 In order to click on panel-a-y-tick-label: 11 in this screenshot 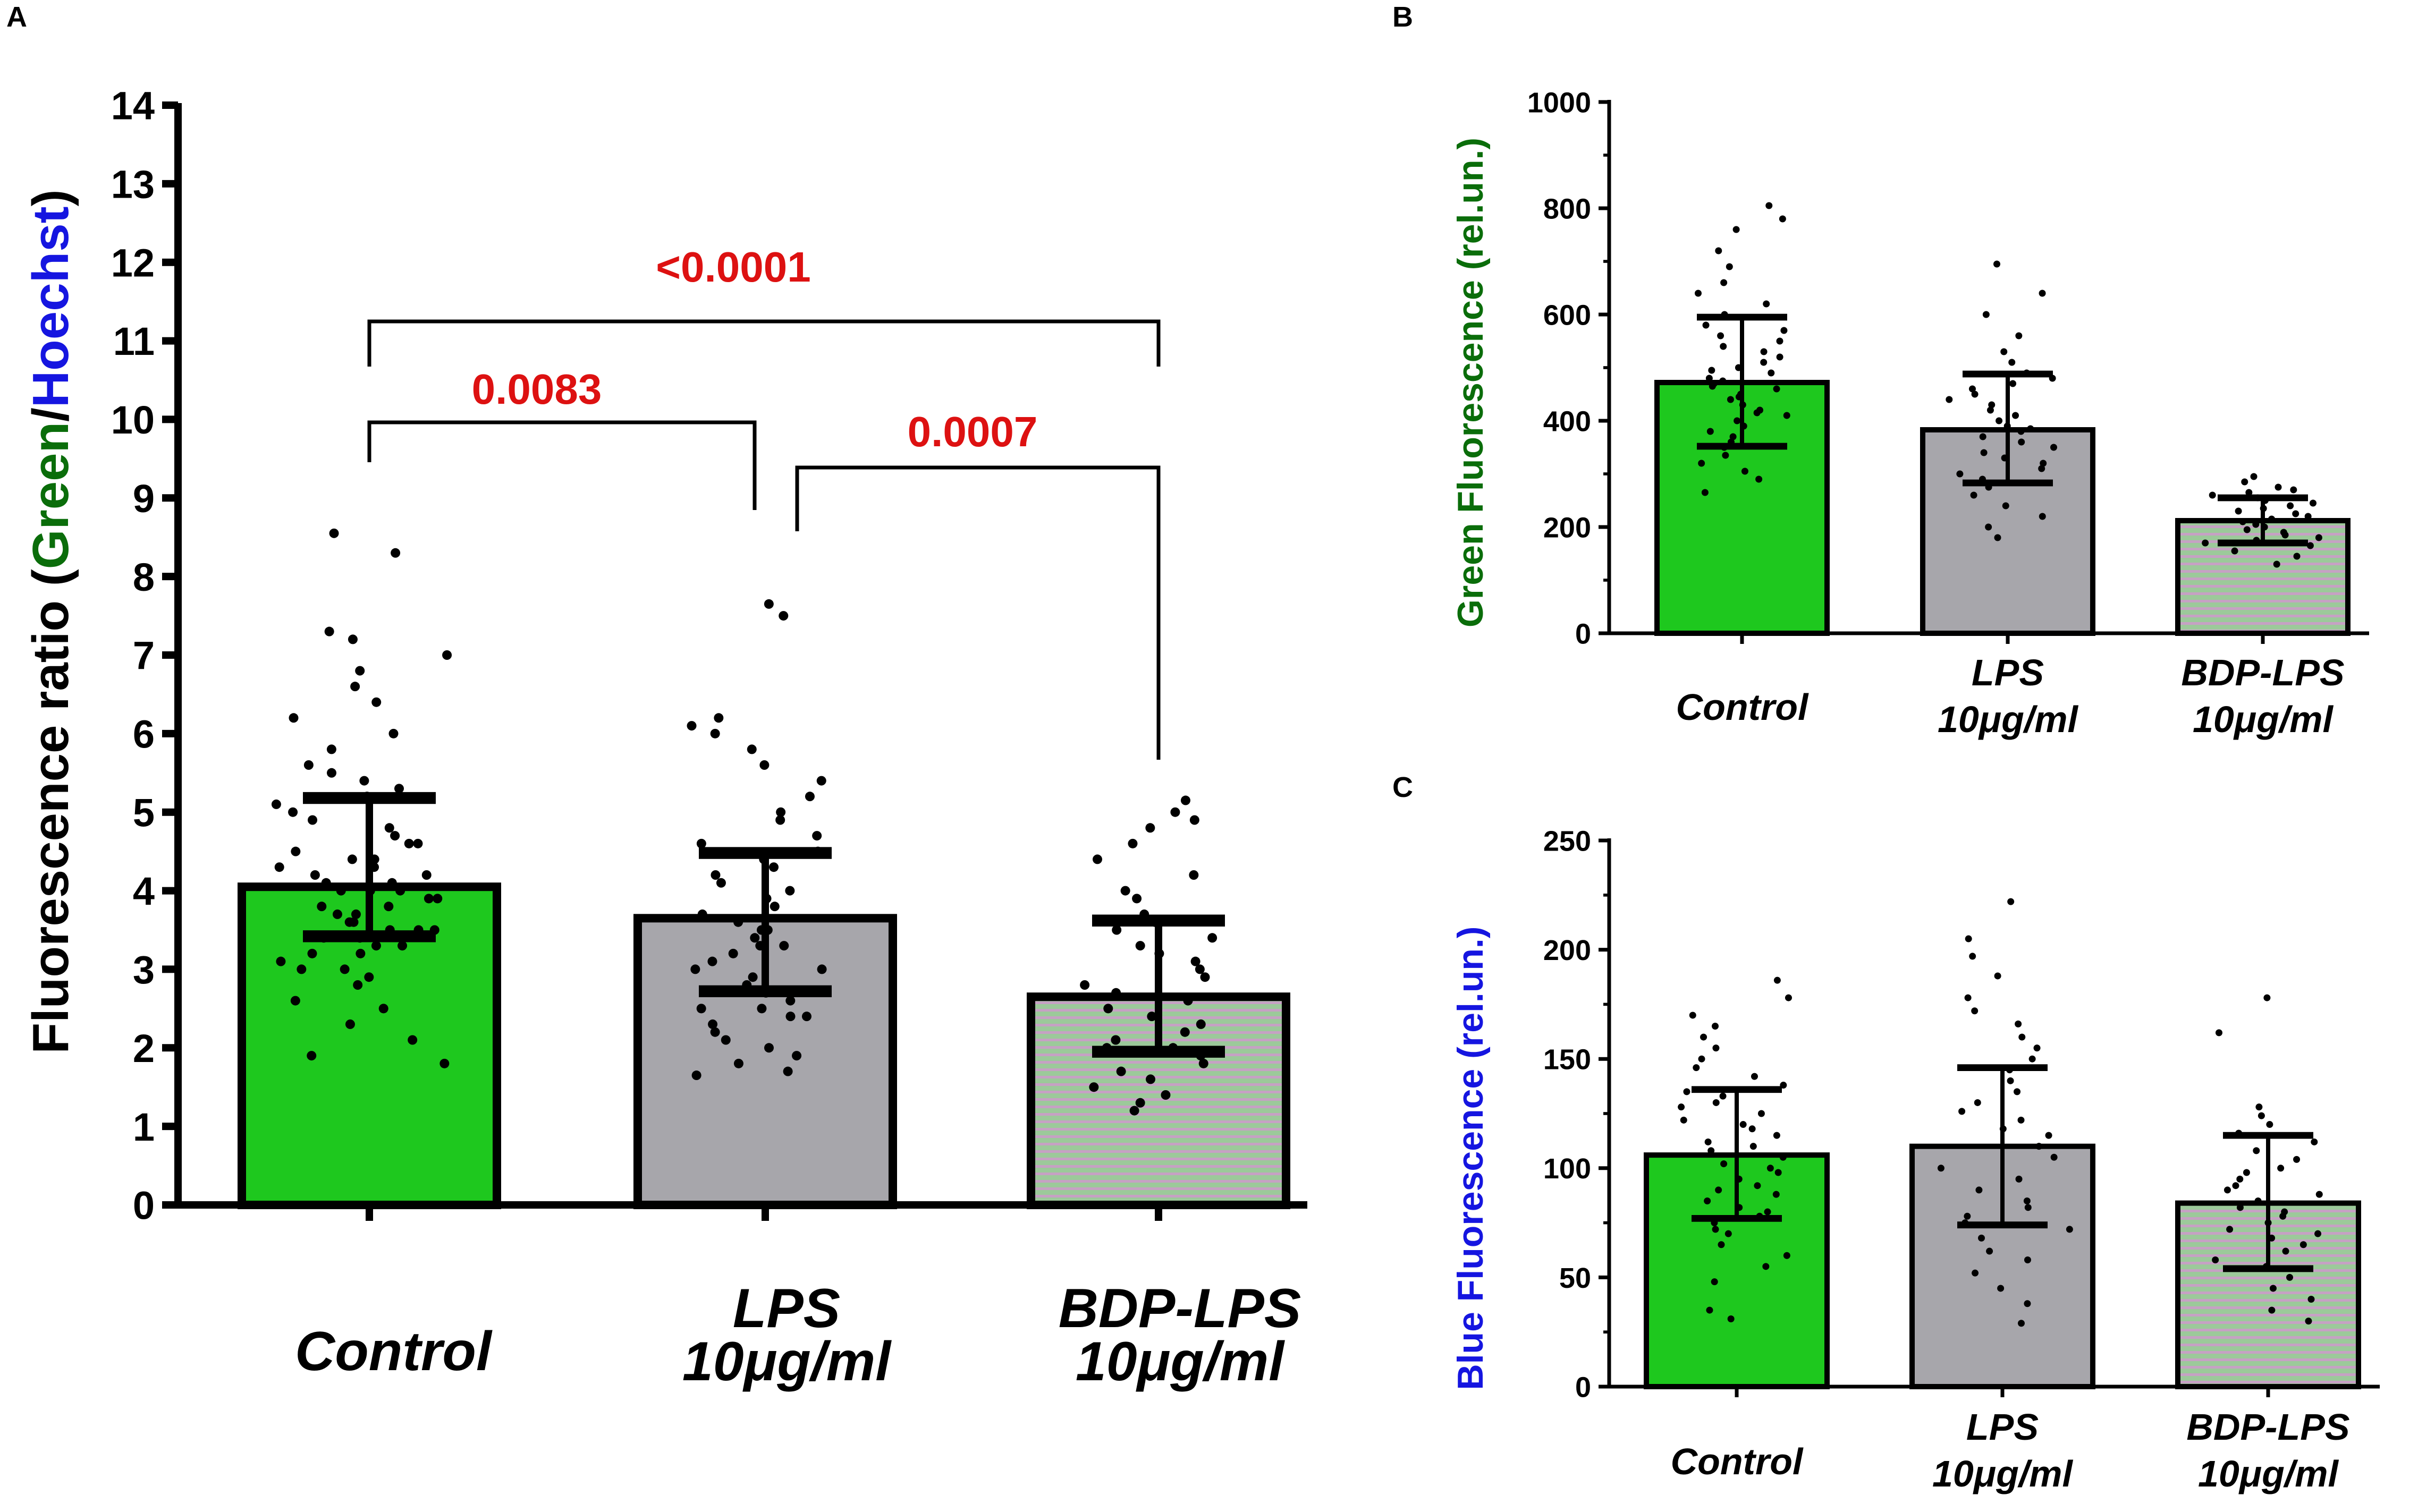, I will do `click(134, 341)`.